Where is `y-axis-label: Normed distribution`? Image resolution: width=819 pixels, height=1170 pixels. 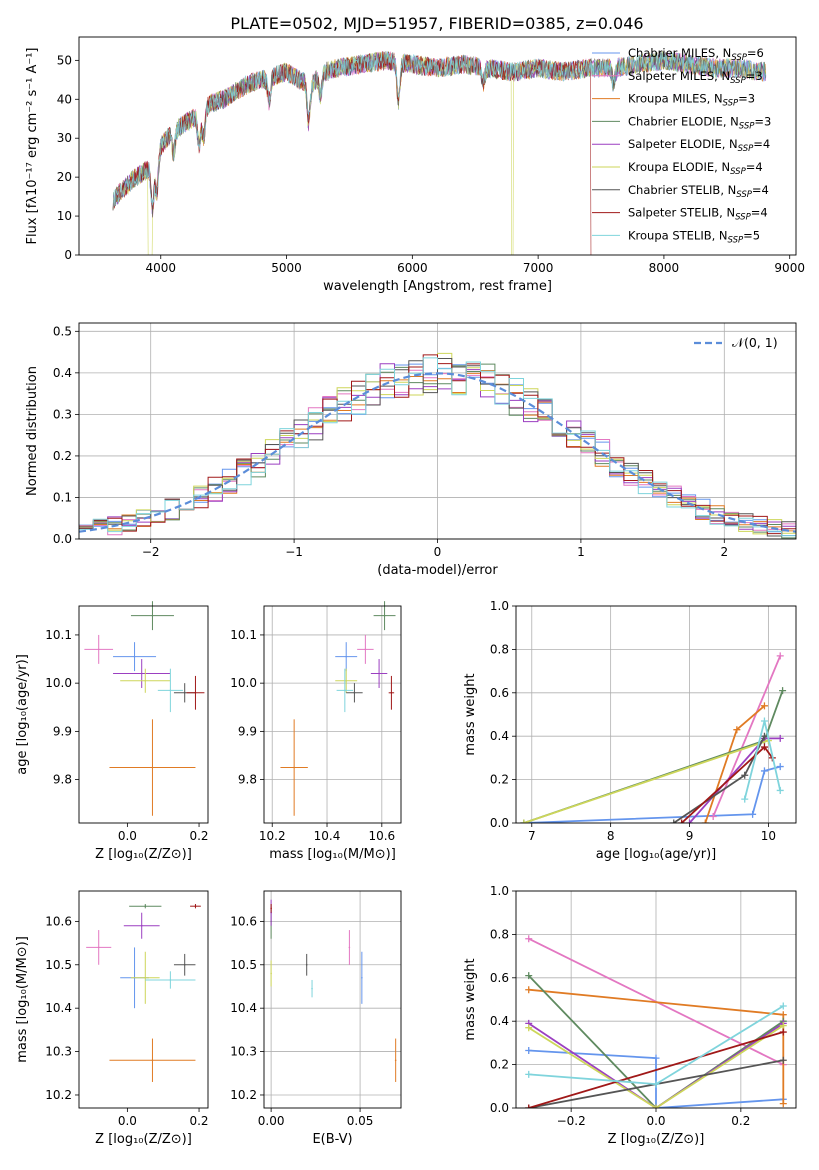
y-axis-label: Normed distribution is located at coordinates (32, 431).